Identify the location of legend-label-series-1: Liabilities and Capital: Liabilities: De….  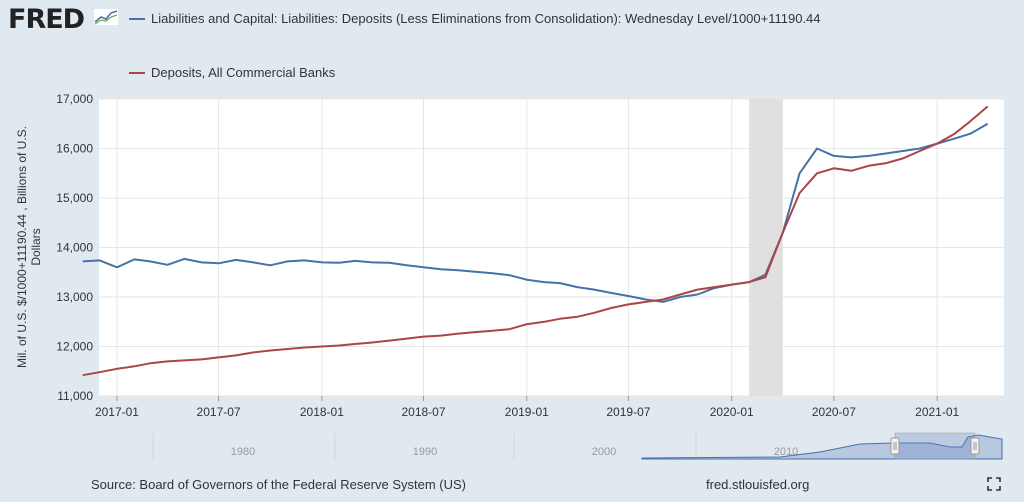
(486, 18).